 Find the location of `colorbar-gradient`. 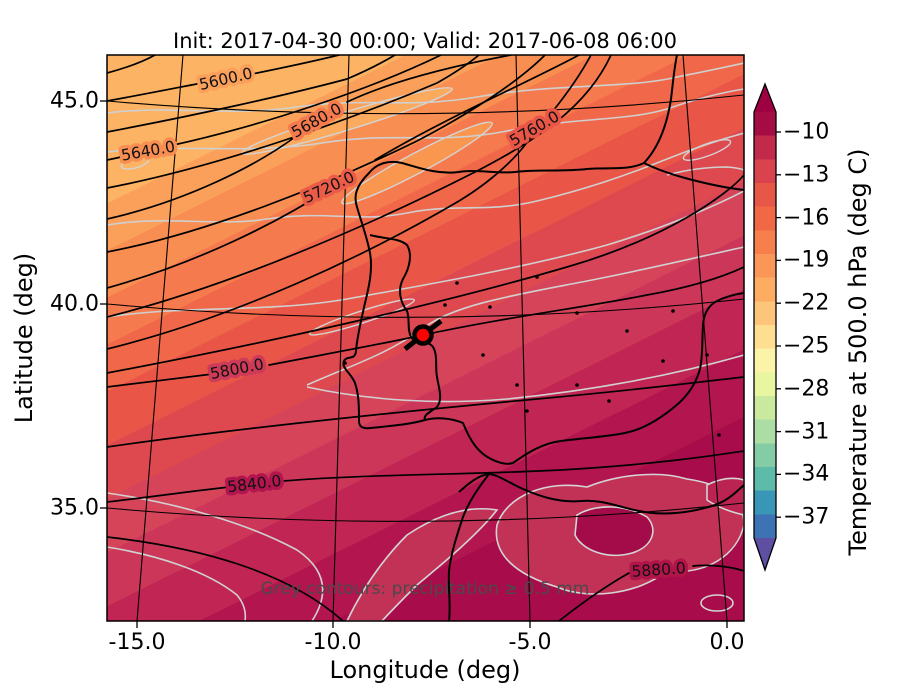

colorbar-gradient is located at coordinates (765, 325).